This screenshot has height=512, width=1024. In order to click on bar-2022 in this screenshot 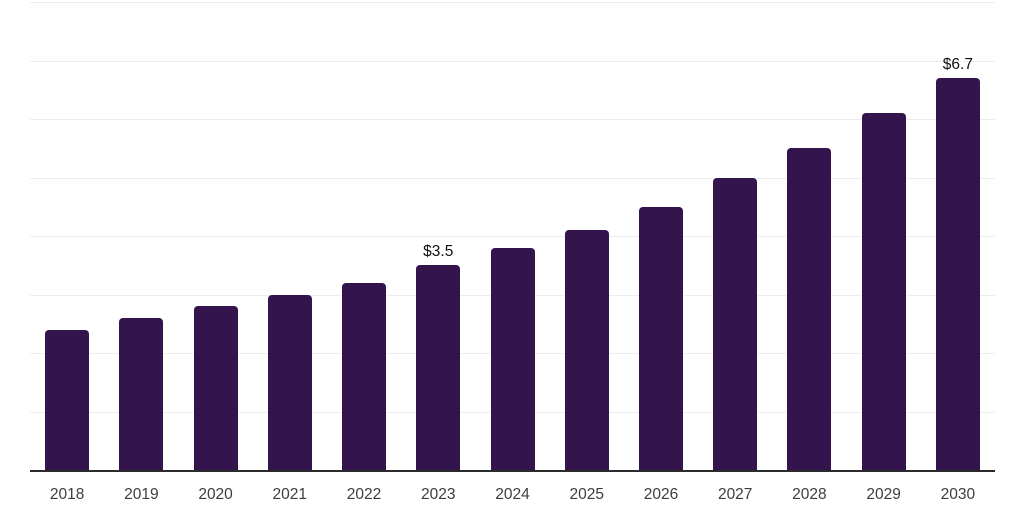, I will do `click(364, 376)`.